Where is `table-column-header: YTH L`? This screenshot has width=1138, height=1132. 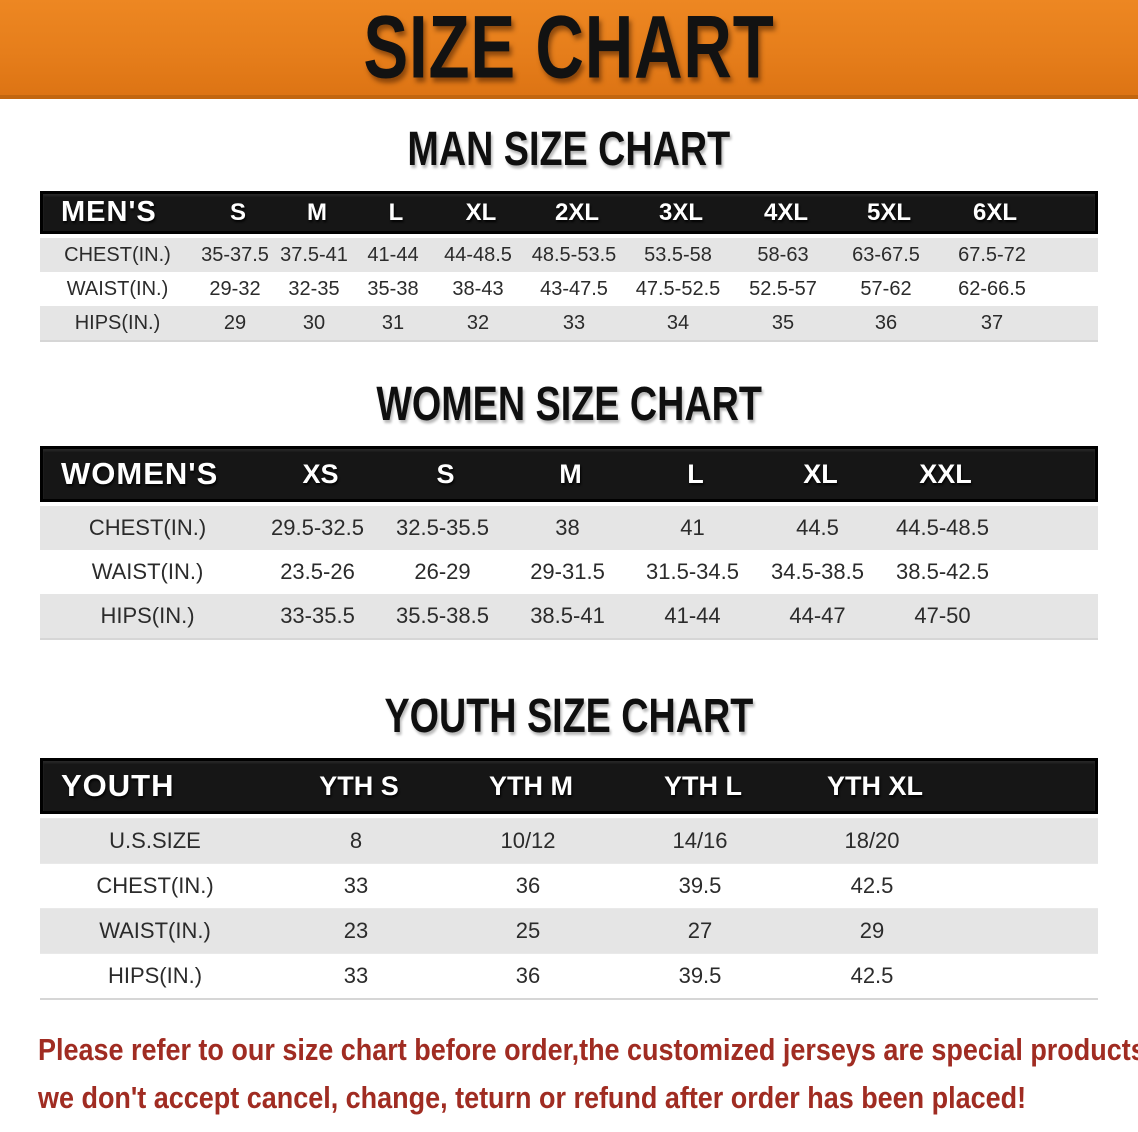
table-column-header: YTH L is located at coordinates (703, 785).